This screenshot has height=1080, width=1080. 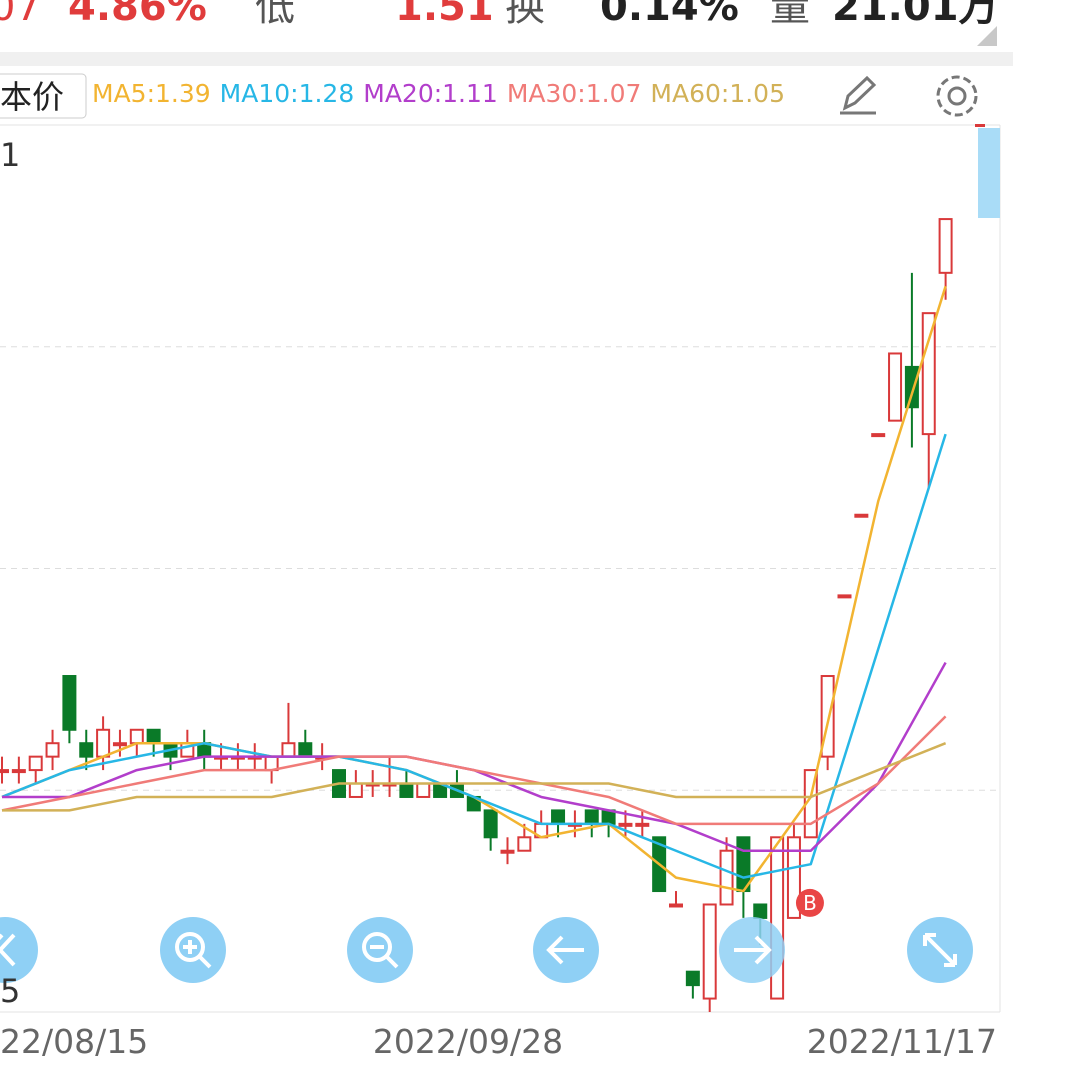 I want to click on fullscreen-icon, so click(x=940, y=950).